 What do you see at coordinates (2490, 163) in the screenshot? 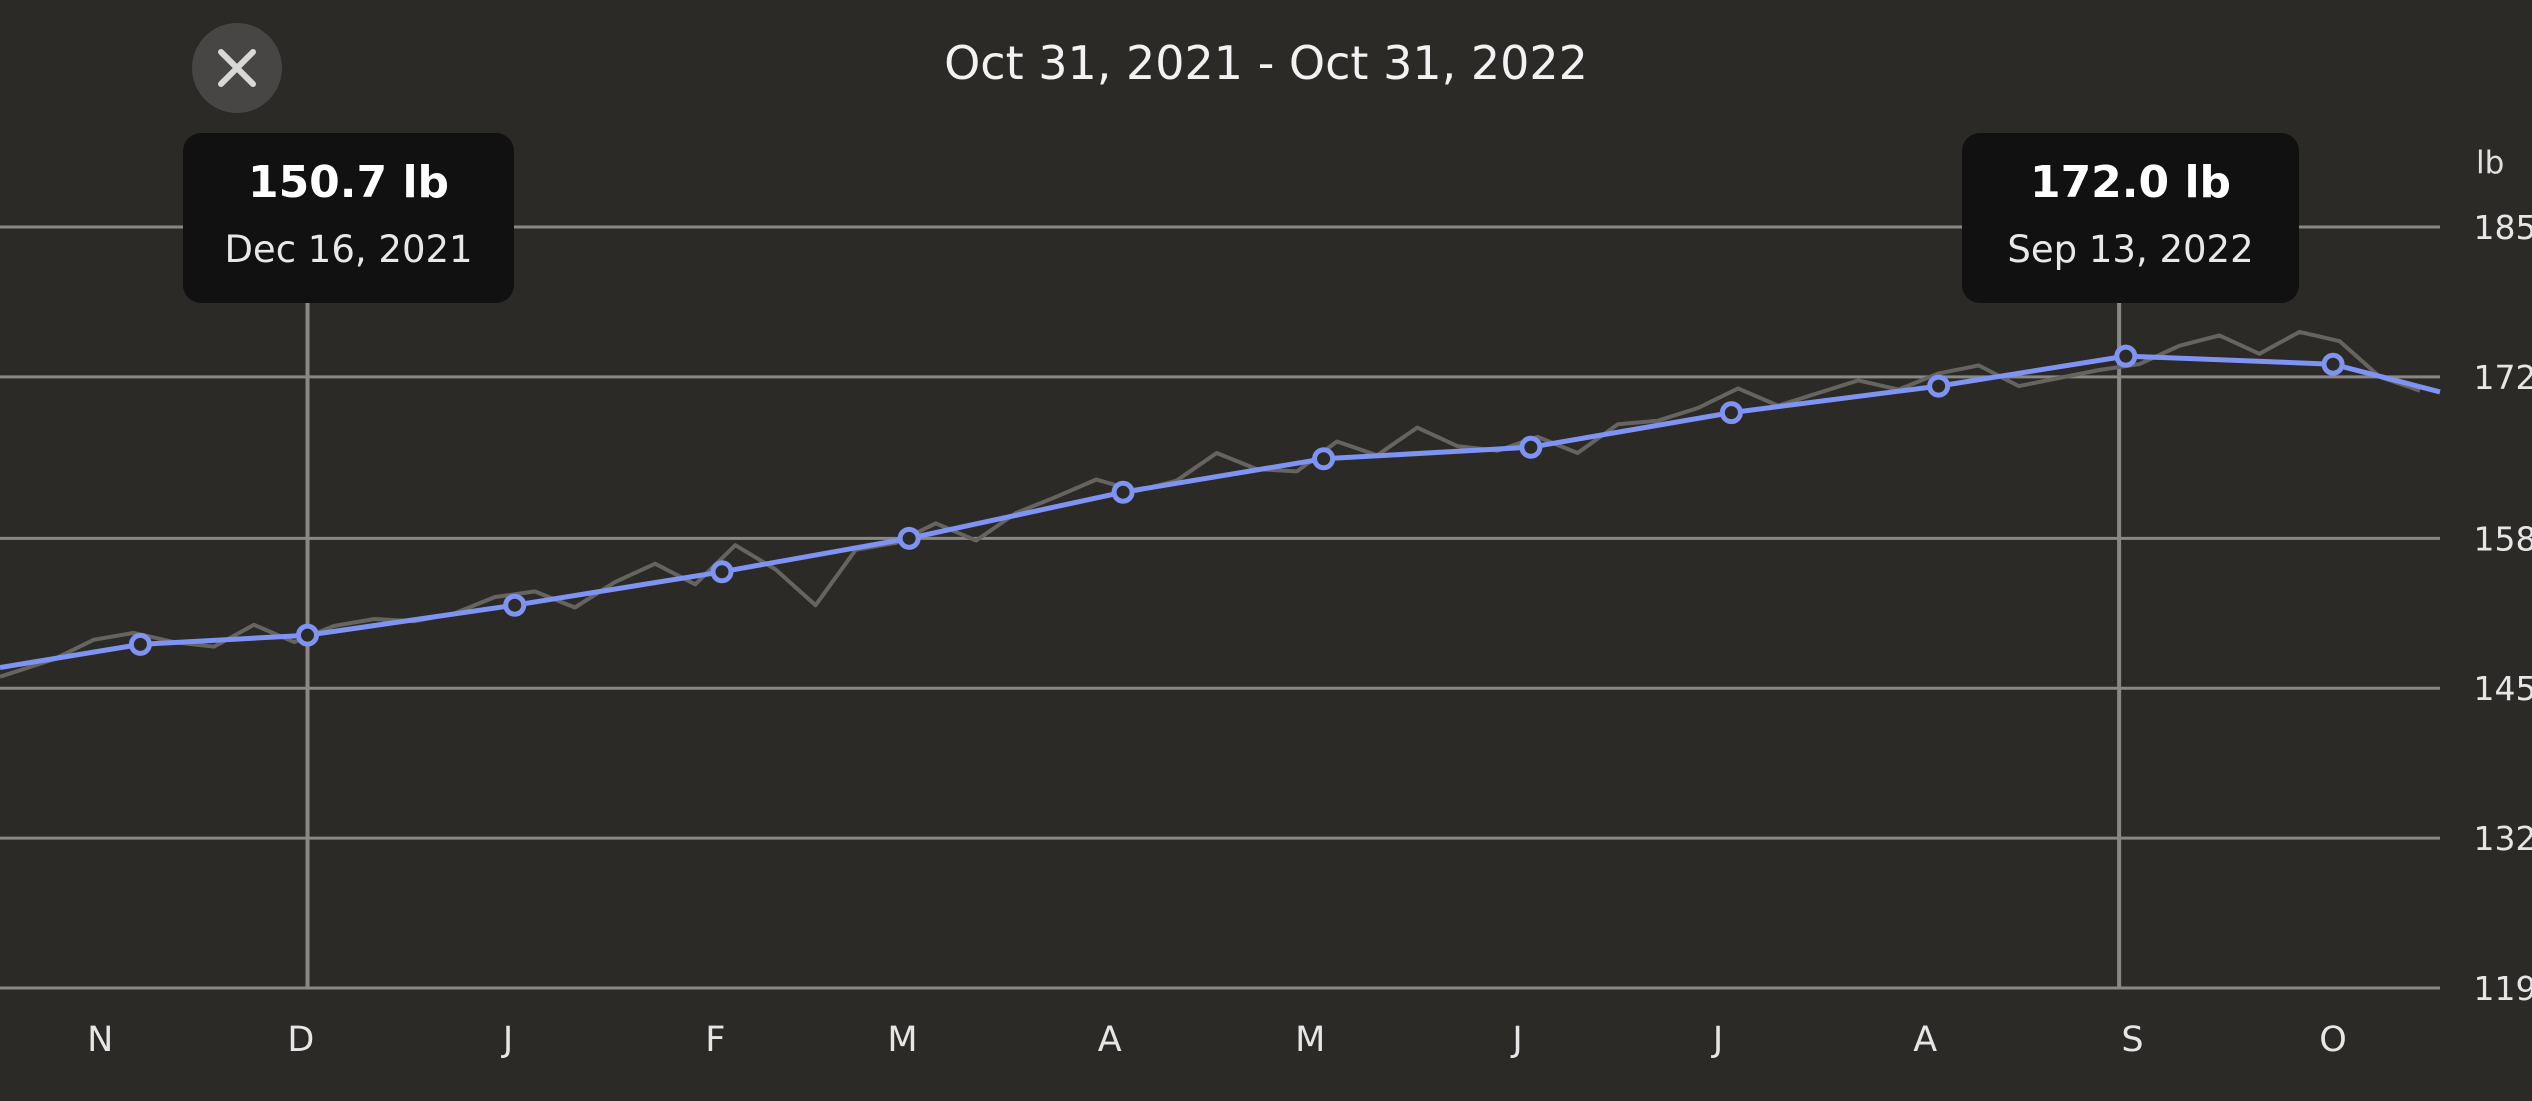
I see `unit-label: lb` at bounding box center [2490, 163].